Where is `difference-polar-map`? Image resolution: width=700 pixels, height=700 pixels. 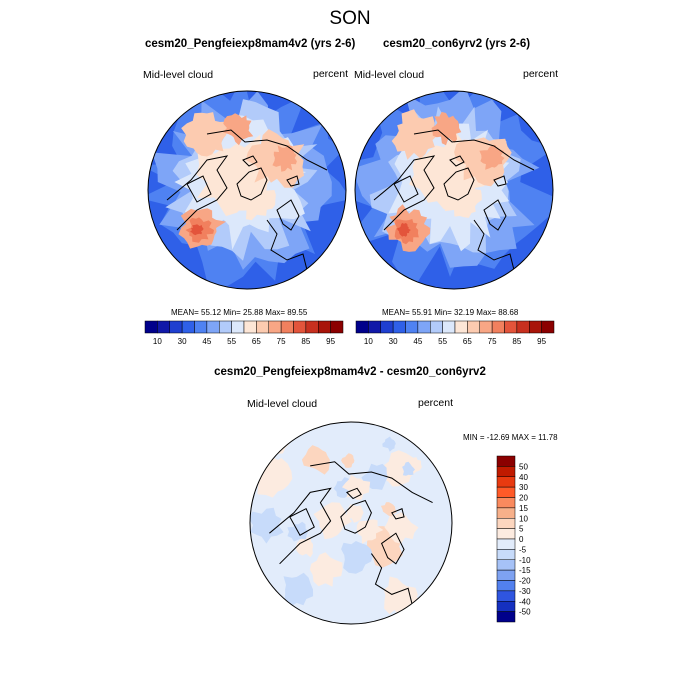
difference-polar-map is located at coordinates (351, 523).